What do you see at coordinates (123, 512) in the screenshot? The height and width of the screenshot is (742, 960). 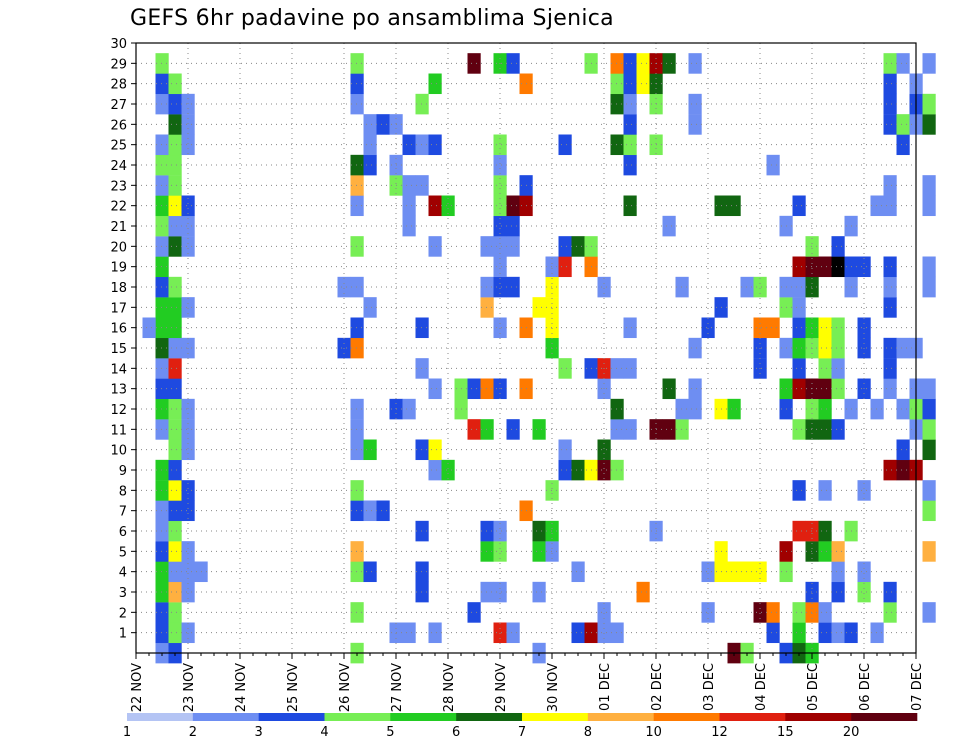 I see `y-tick-label: 7` at bounding box center [123, 512].